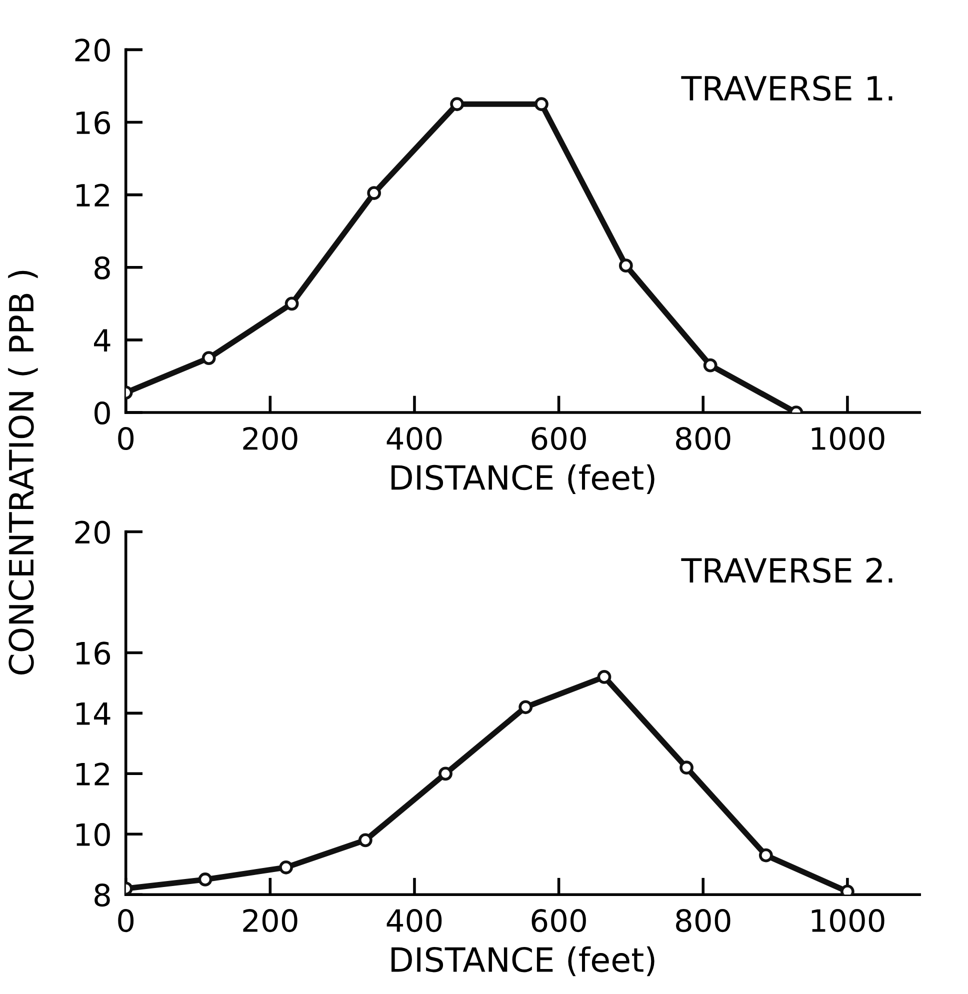 This screenshot has height=994, width=968. I want to click on y-tick-label: 10, so click(93, 834).